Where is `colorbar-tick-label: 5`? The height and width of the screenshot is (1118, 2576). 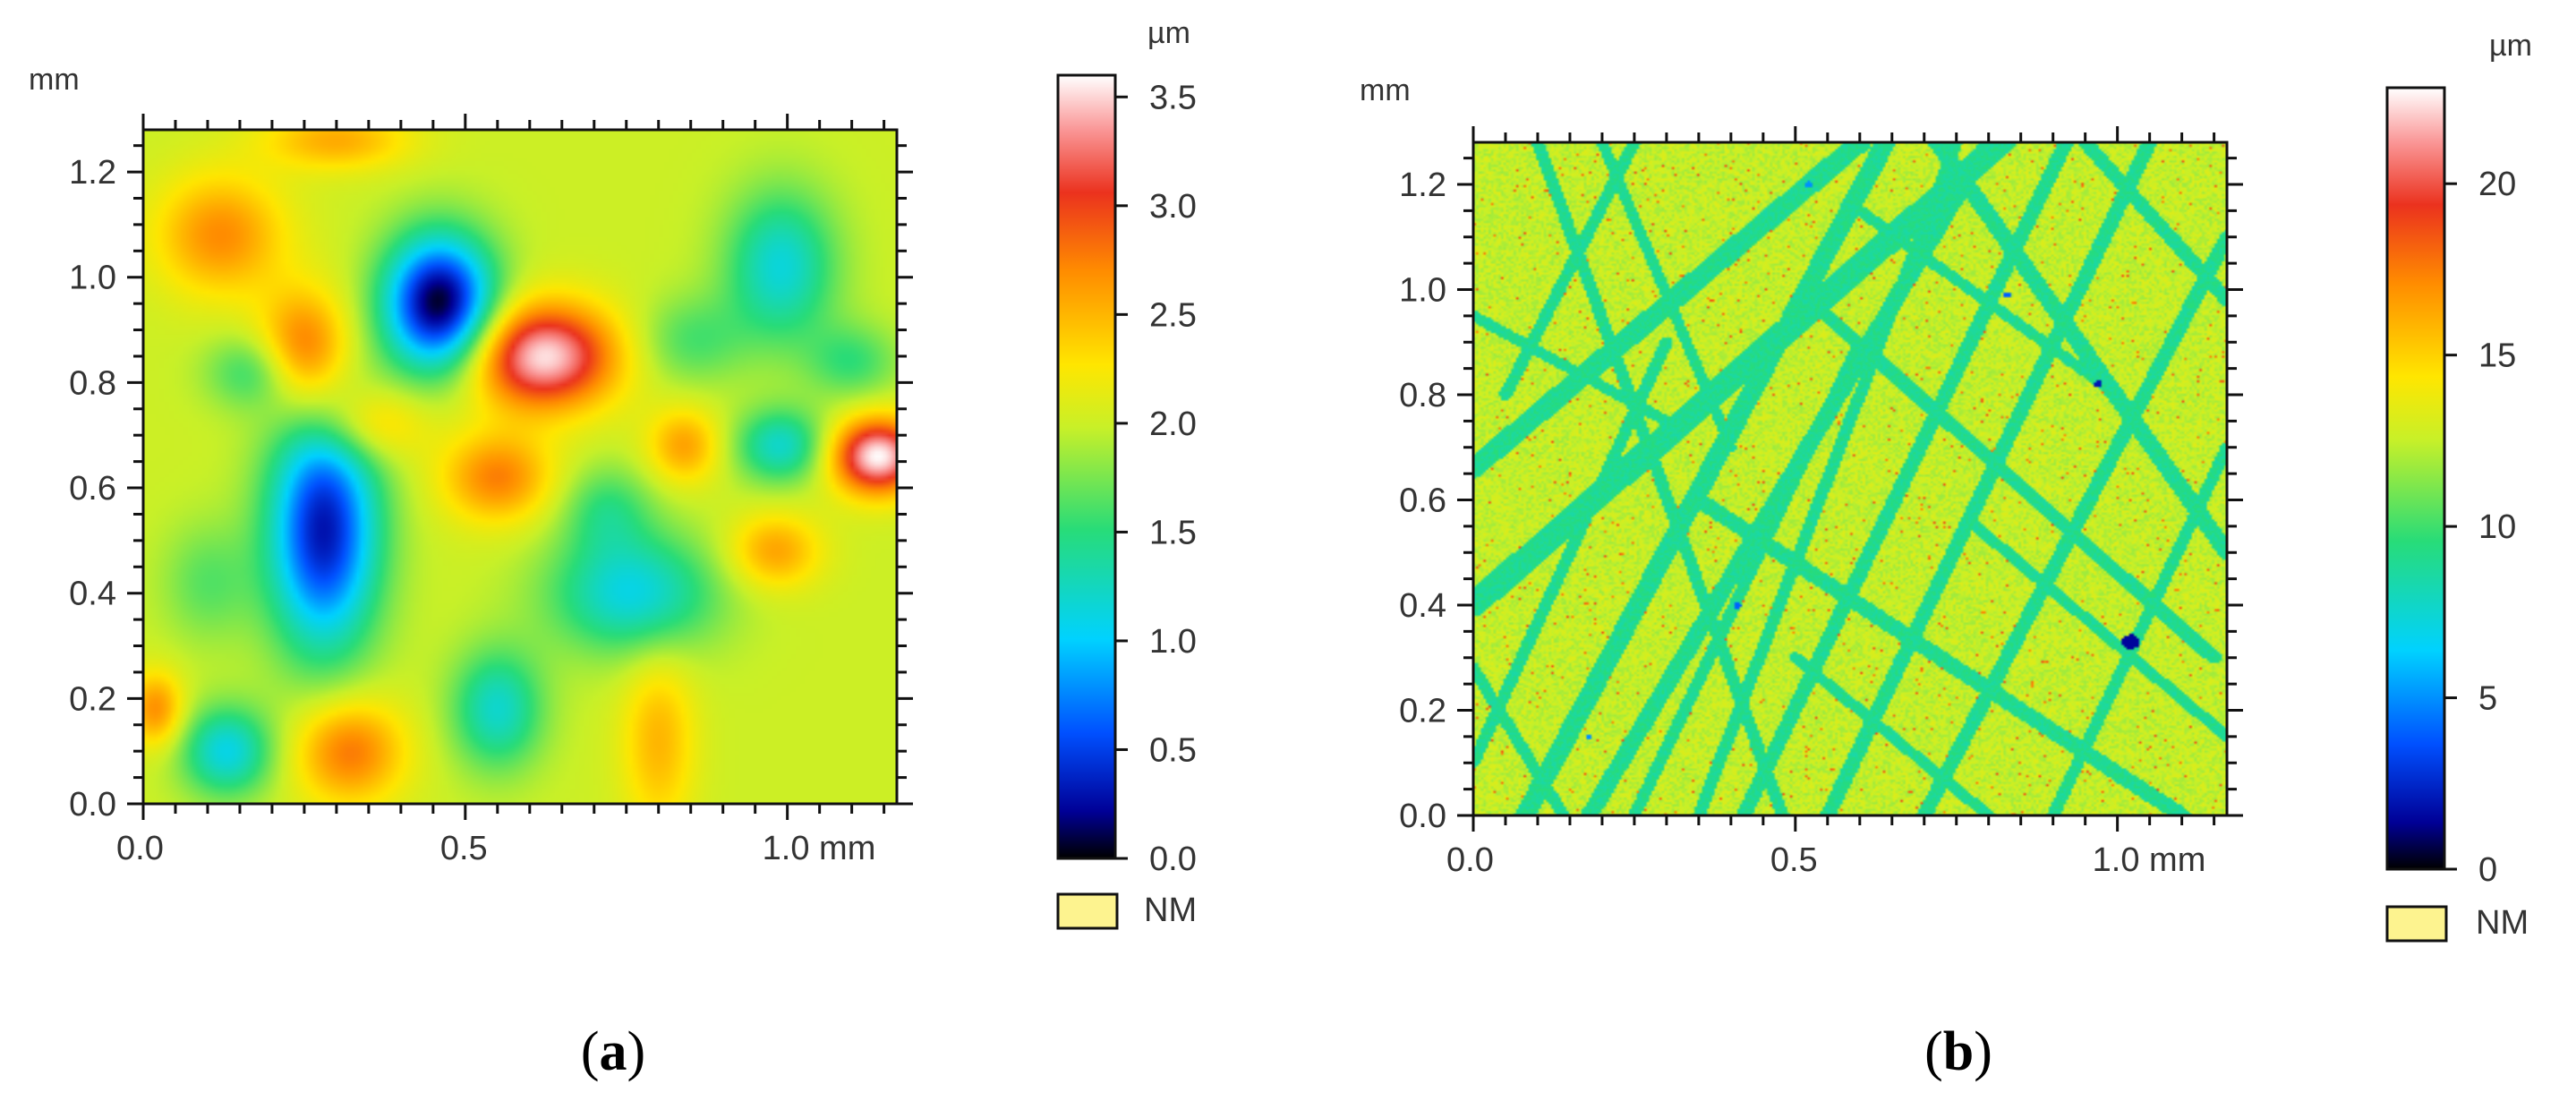 colorbar-tick-label: 5 is located at coordinates (2487, 699).